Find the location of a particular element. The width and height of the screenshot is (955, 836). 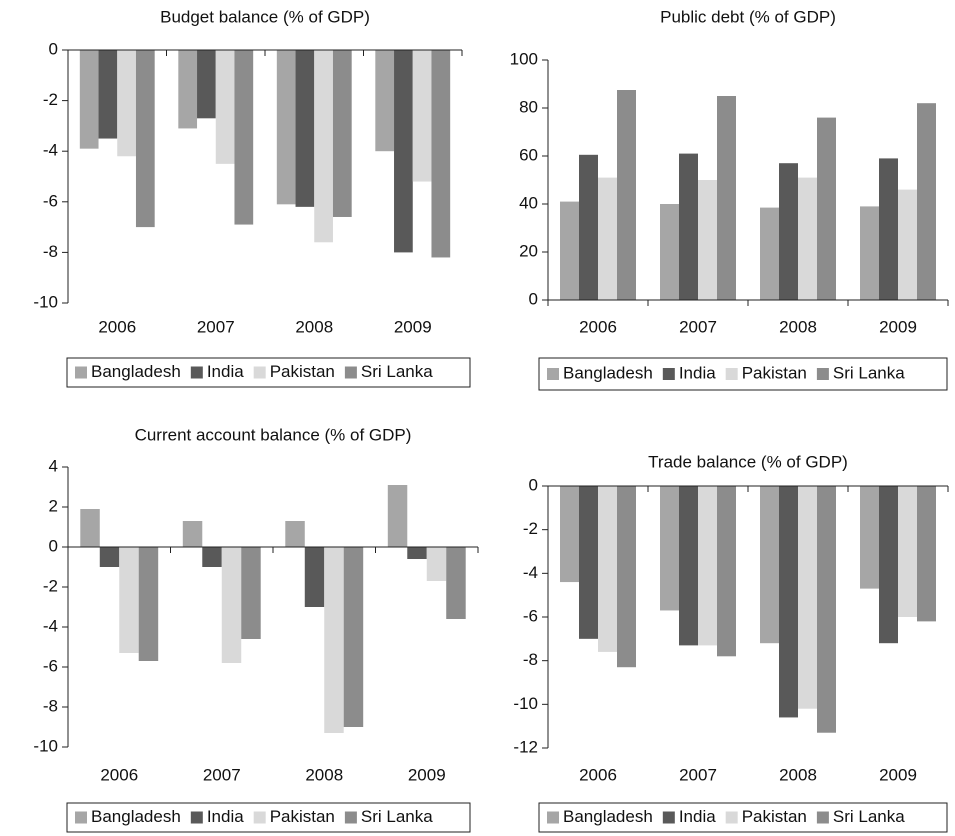

y-tick-label: 20 is located at coordinates (528, 250).